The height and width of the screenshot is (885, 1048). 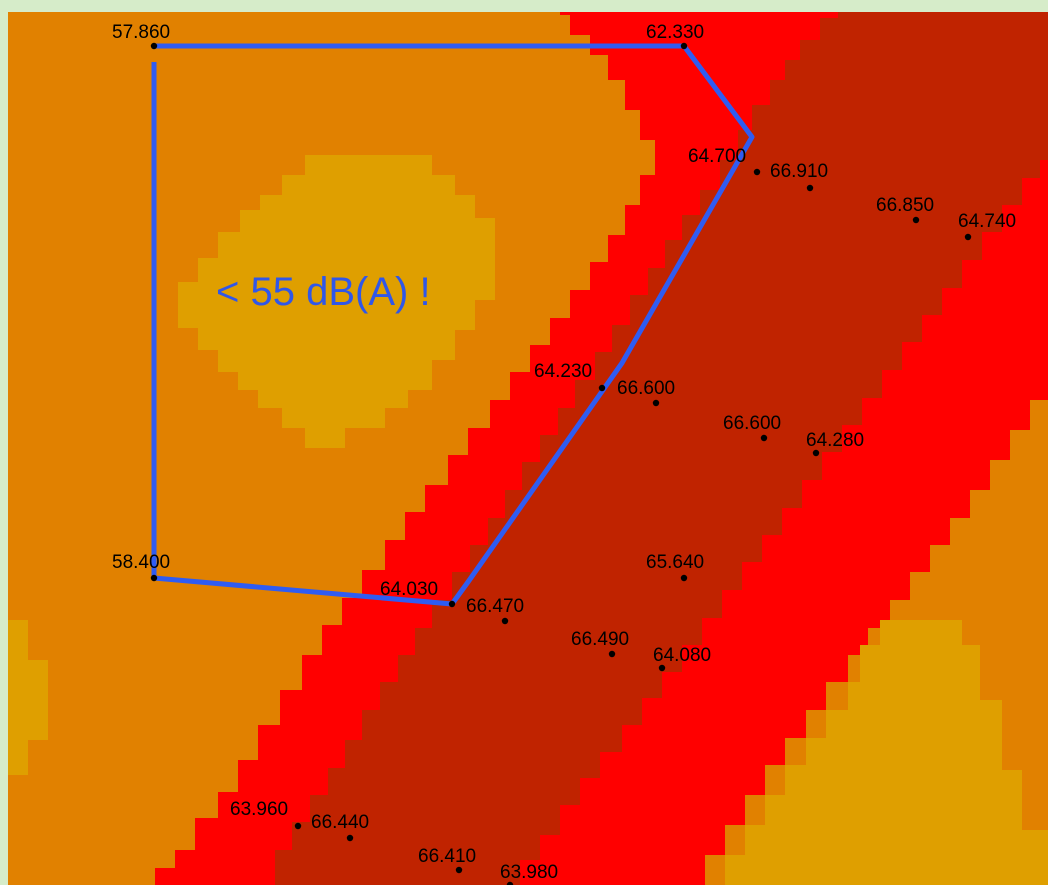 I want to click on measurement-point: 64.280, so click(x=835, y=443).